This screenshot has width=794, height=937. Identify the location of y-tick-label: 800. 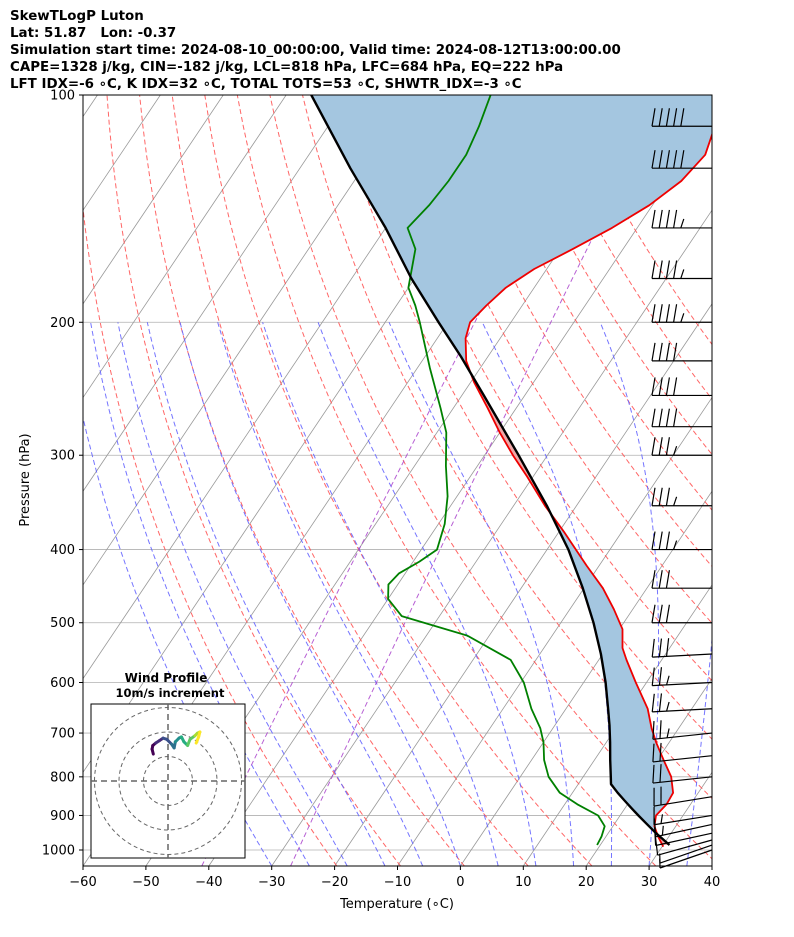
(62, 777).